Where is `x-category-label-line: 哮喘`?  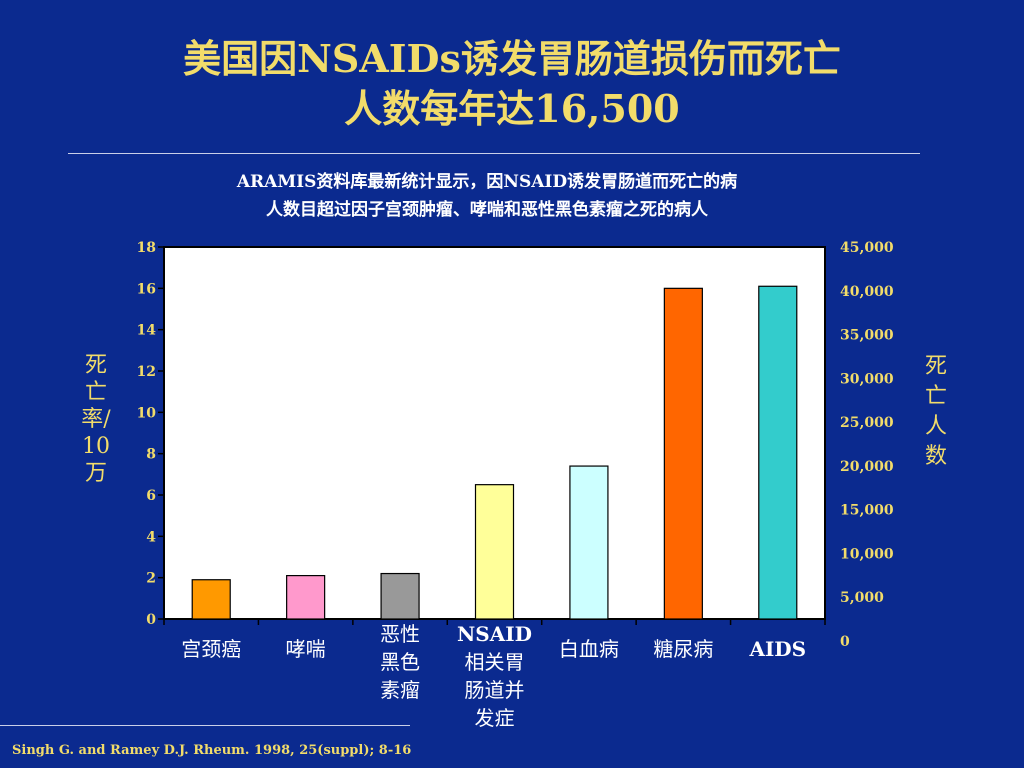 x-category-label-line: 哮喘 is located at coordinates (306, 649).